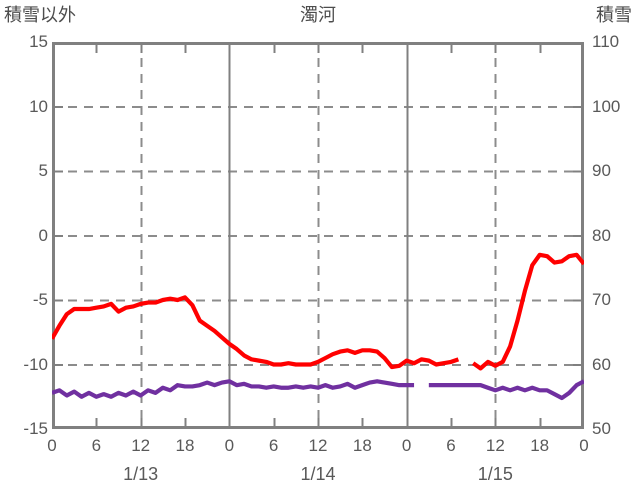 The image size is (636, 501). What do you see at coordinates (606, 41) in the screenshot?
I see `y-axis-right-tick-label: 110` at bounding box center [606, 41].